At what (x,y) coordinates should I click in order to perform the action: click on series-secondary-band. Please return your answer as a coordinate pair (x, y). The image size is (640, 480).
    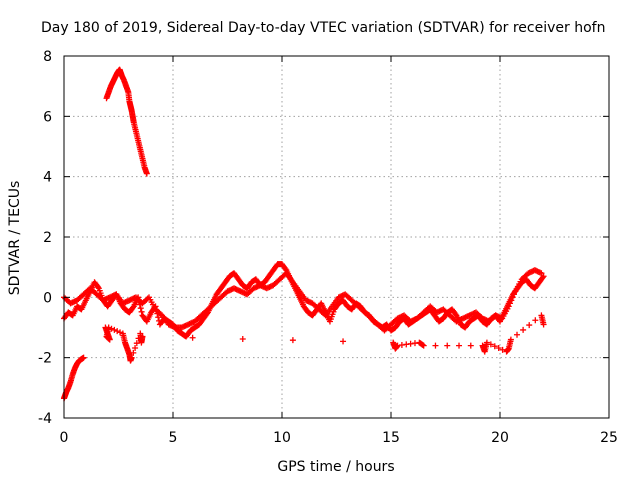
    Looking at the image, I should click on (303, 300).